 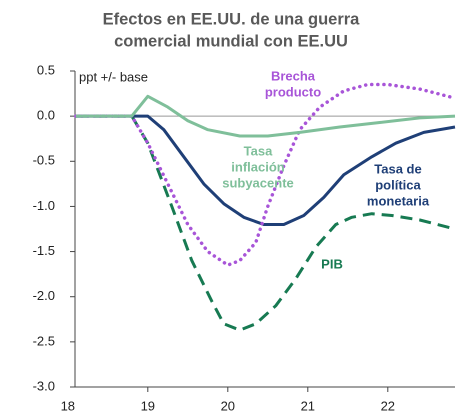 What do you see at coordinates (44, 160) in the screenshot?
I see `y-tick-label: -0.5` at bounding box center [44, 160].